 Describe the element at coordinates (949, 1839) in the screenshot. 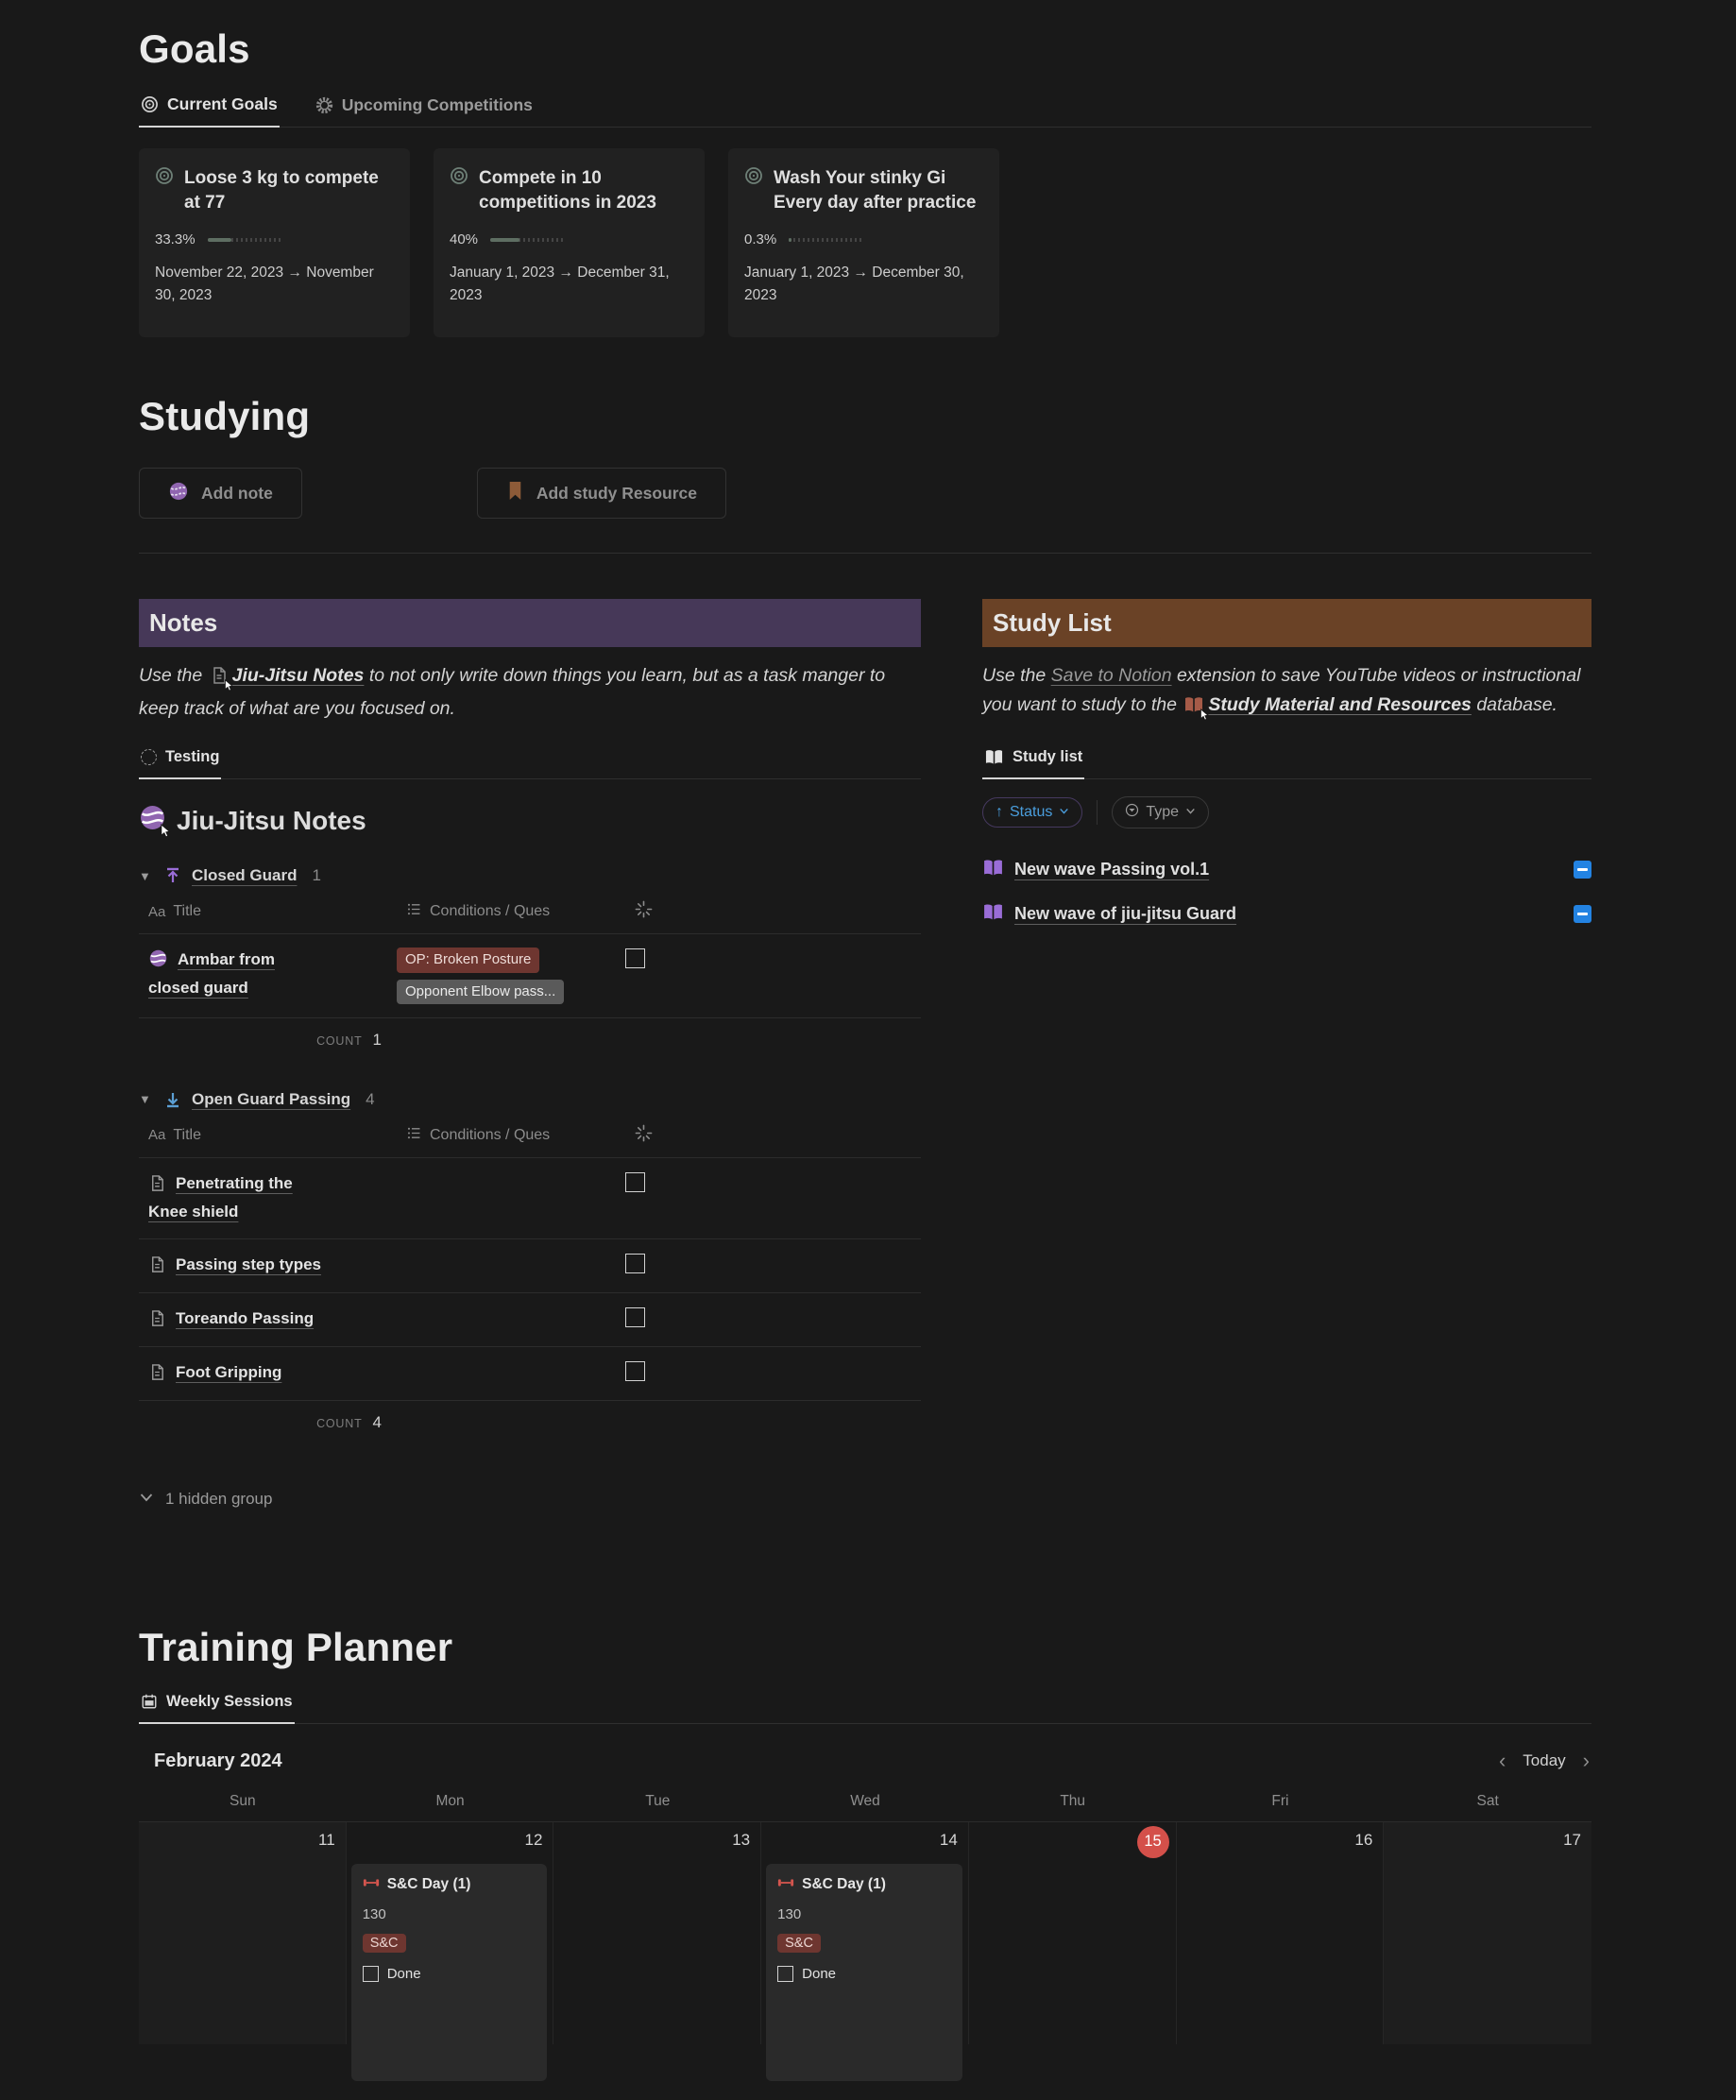

I see `date-number: 14` at that location.